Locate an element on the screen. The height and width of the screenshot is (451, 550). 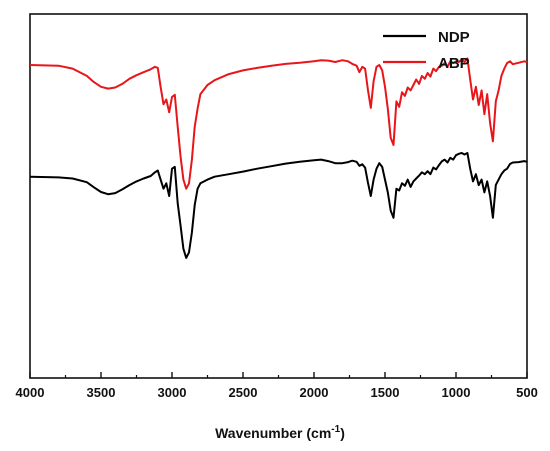
x-tick-label: 2000 is located at coordinates (314, 392).